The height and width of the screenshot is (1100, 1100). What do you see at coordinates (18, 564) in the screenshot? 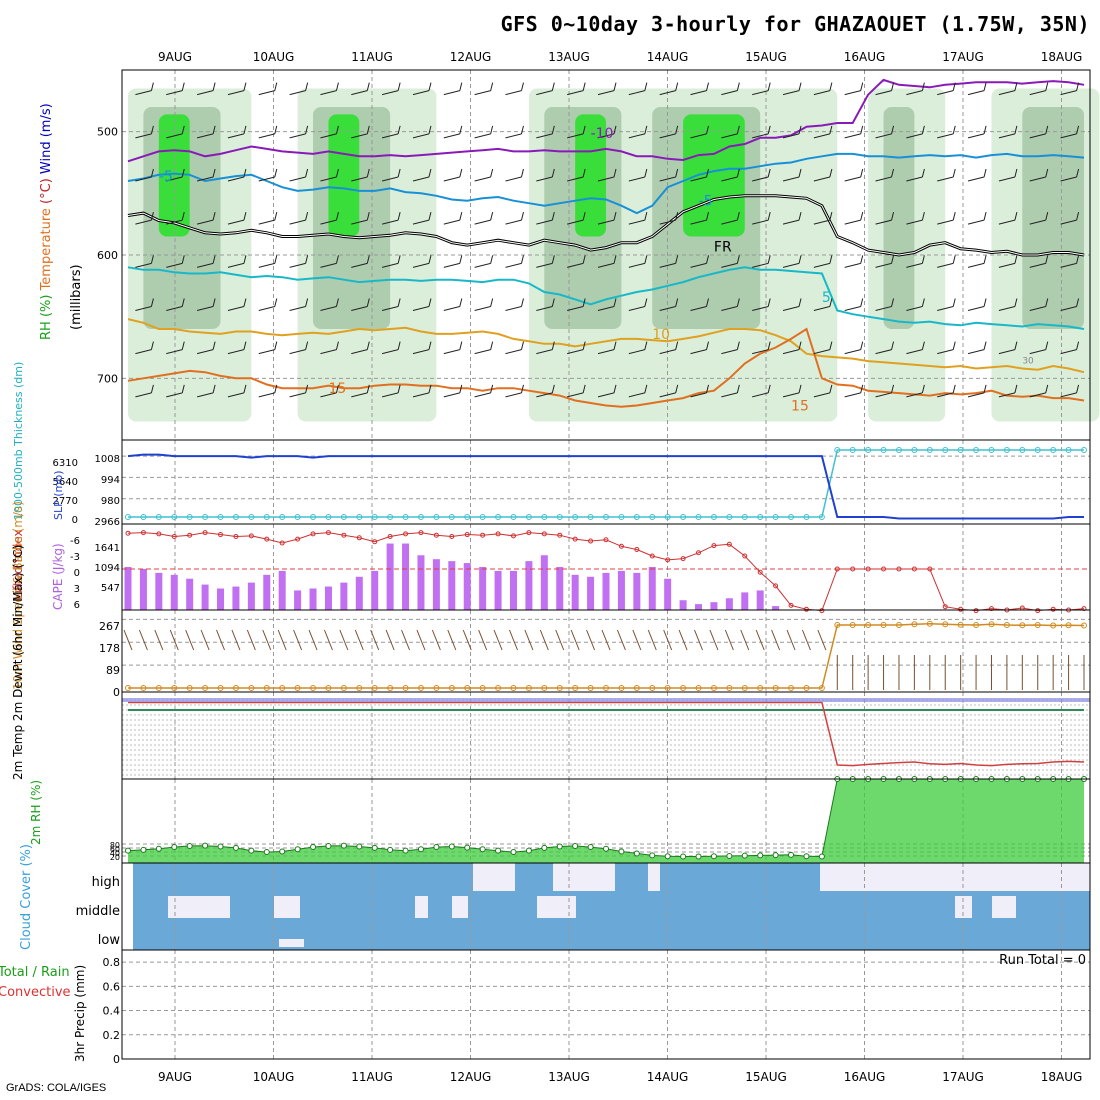
I see `lifted-index-ylabel: Lifted Index` at bounding box center [18, 564].